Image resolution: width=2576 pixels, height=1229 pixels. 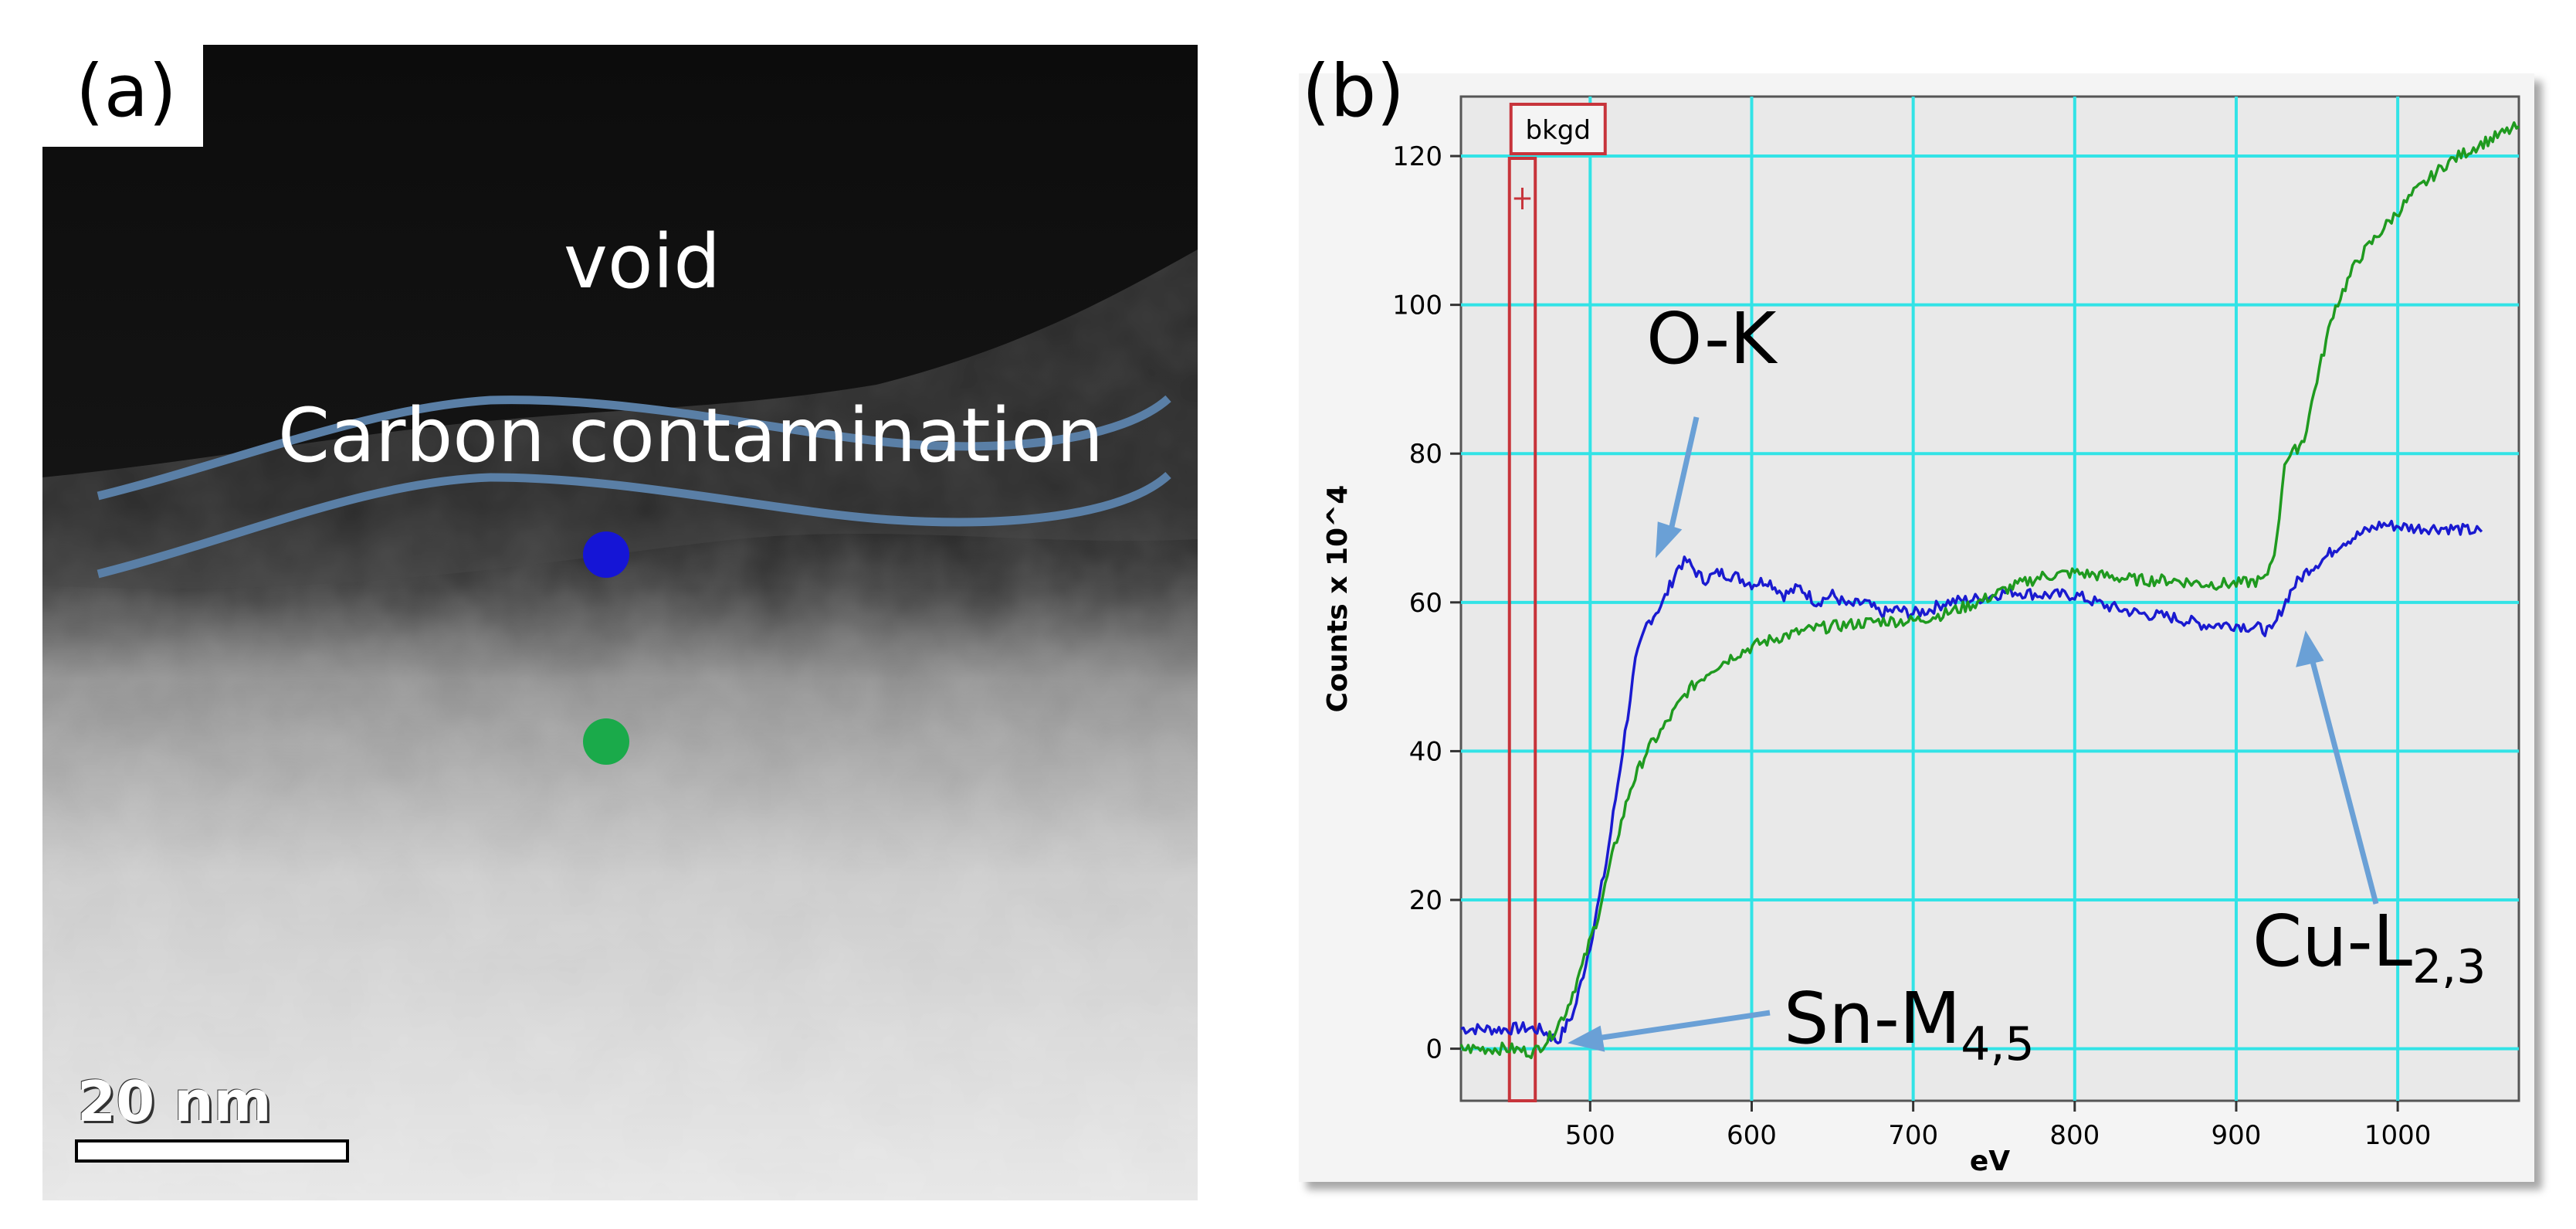 I want to click on sn-arrowhead, so click(x=1586, y=1038).